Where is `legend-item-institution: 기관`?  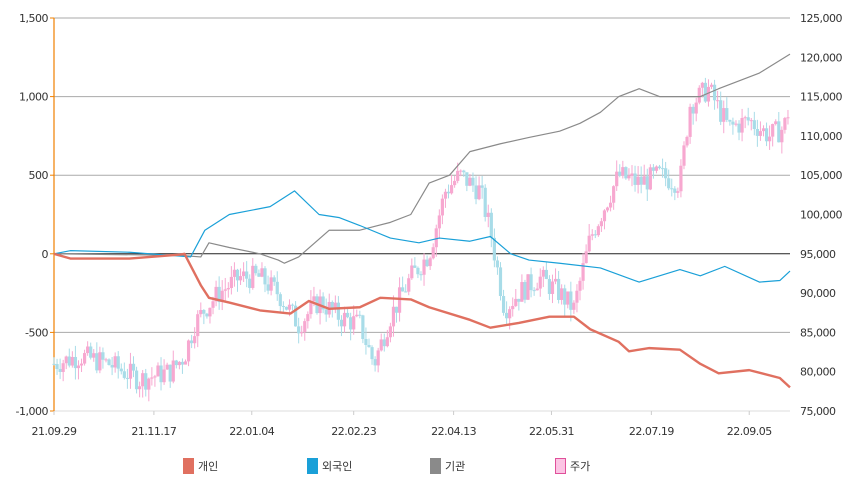
legend-item-institution: 기관 is located at coordinates (447, 466).